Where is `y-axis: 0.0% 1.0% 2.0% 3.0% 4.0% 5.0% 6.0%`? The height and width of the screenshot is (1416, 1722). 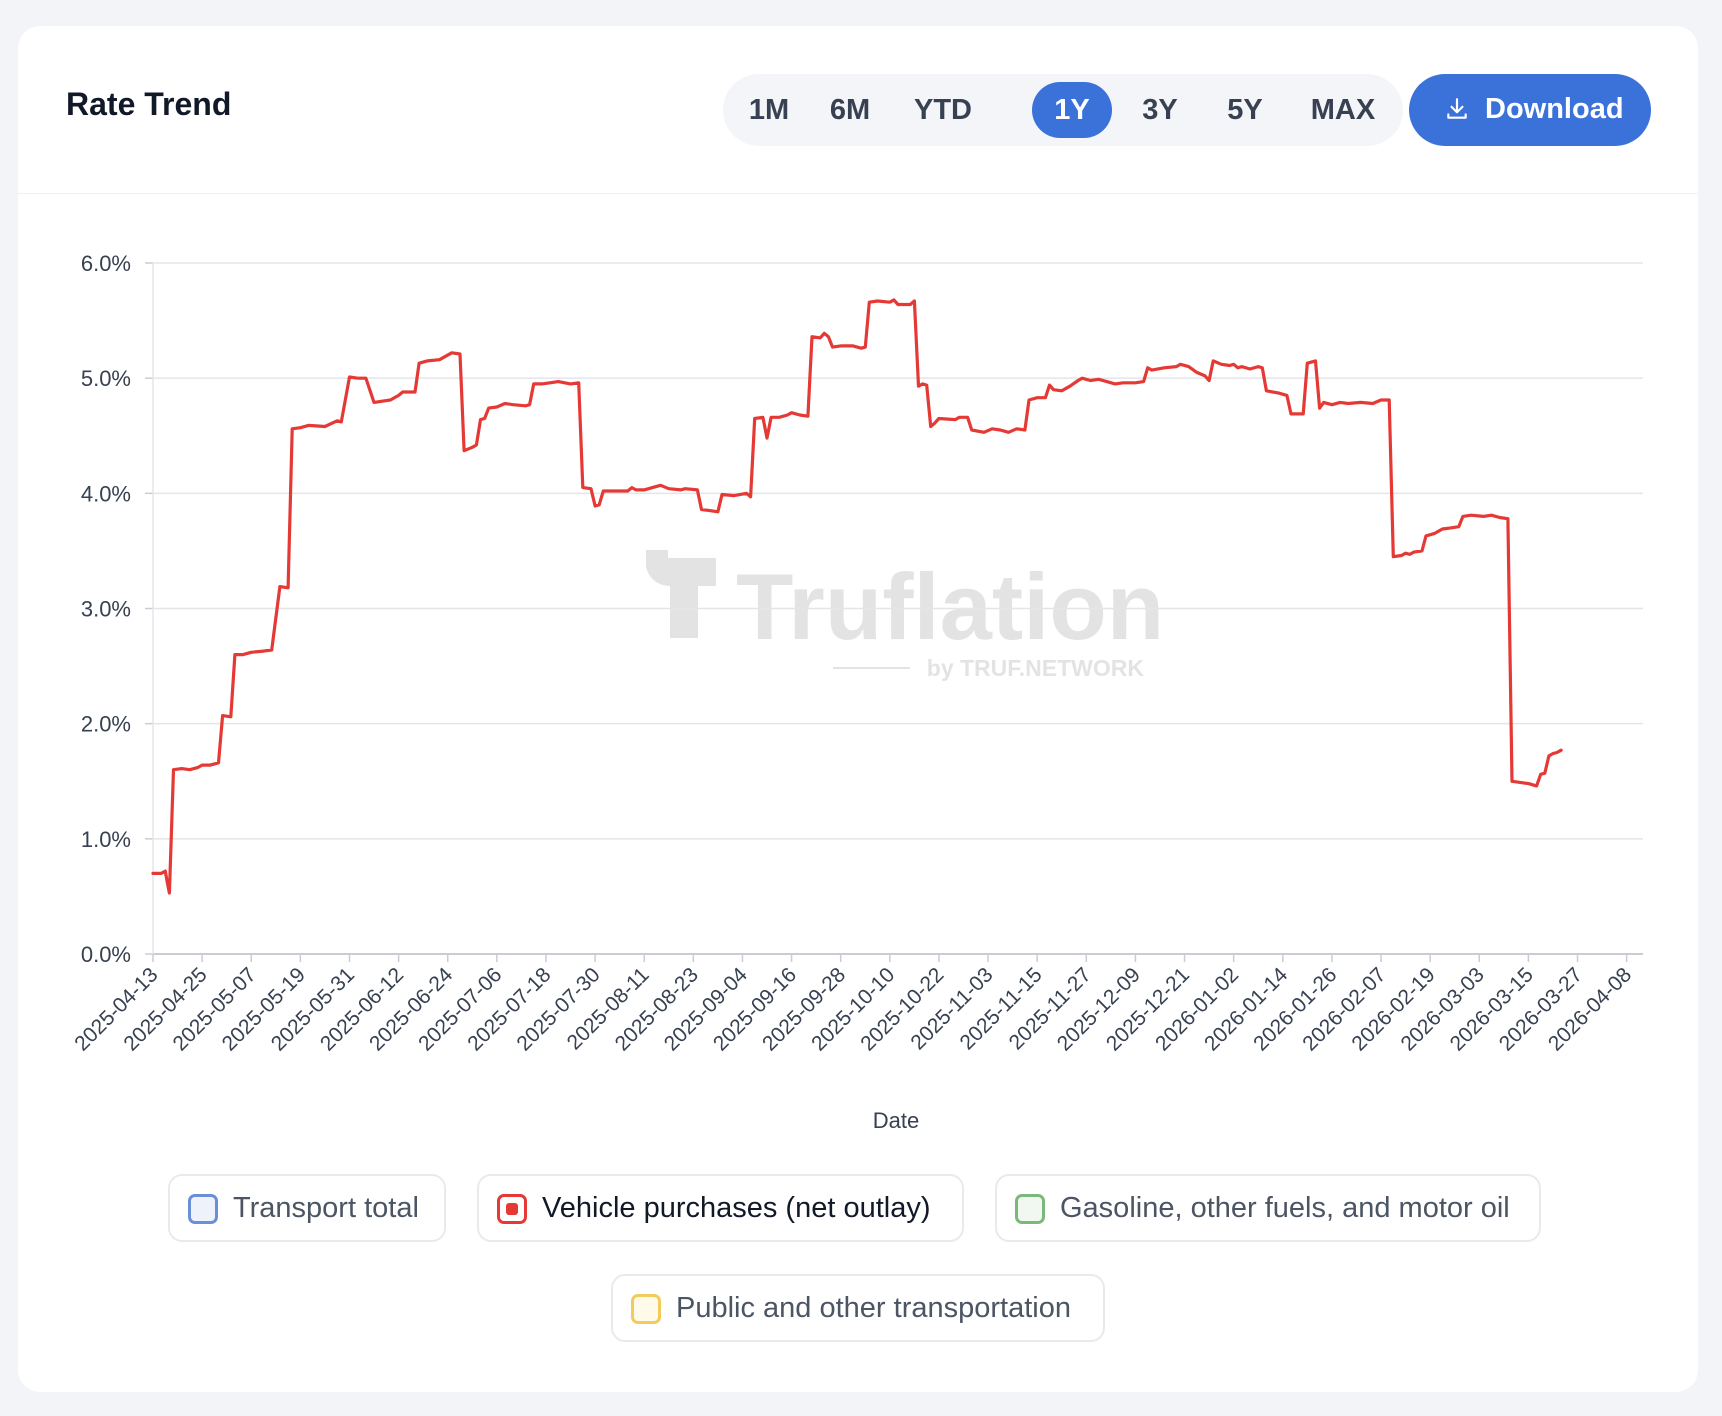
y-axis: 0.0% 1.0% 2.0% 3.0% 4.0% 5.0% 6.0% is located at coordinates (117, 609).